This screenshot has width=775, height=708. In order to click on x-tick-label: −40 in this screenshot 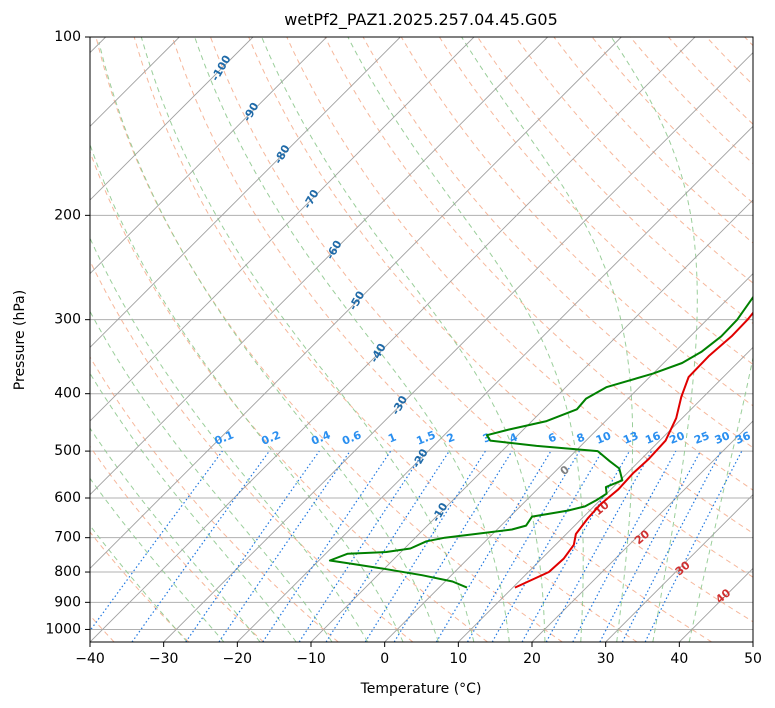, I will do `click(90, 659)`.